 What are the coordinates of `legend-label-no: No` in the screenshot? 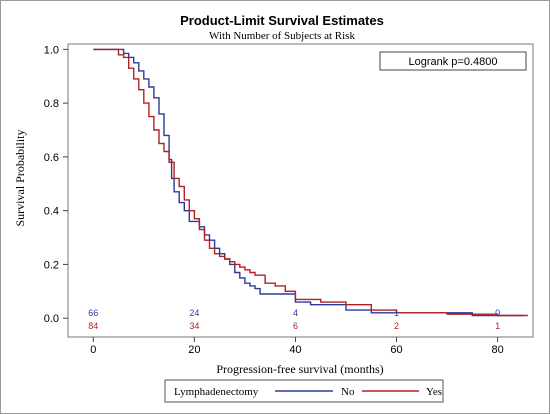 It's located at (348, 392).